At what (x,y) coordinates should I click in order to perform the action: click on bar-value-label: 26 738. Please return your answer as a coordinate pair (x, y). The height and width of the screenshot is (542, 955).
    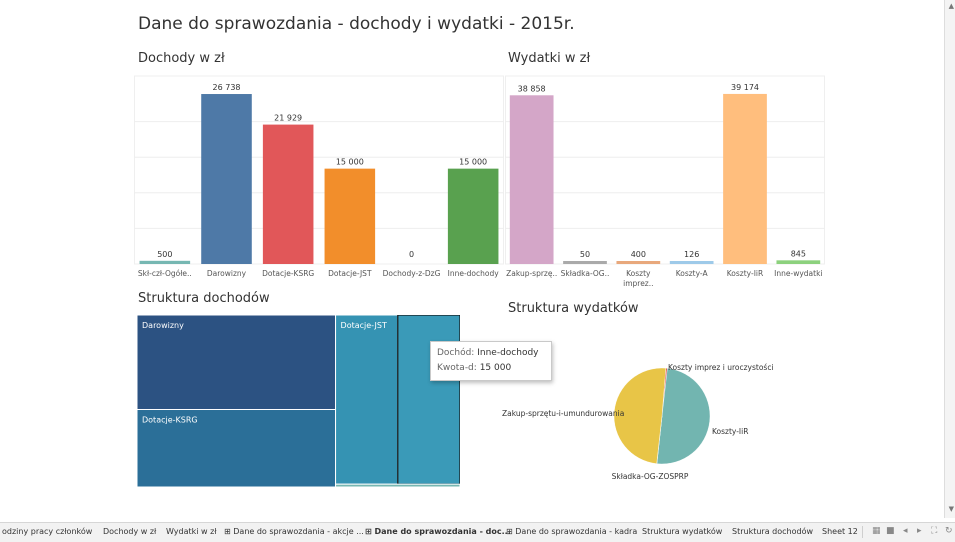
    Looking at the image, I should click on (227, 87).